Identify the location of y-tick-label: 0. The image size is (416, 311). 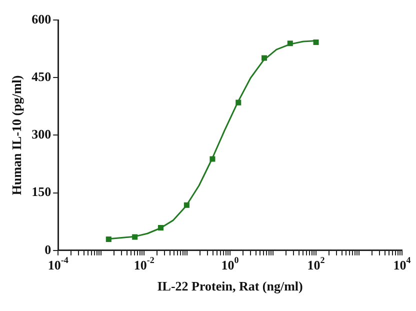
(48, 249).